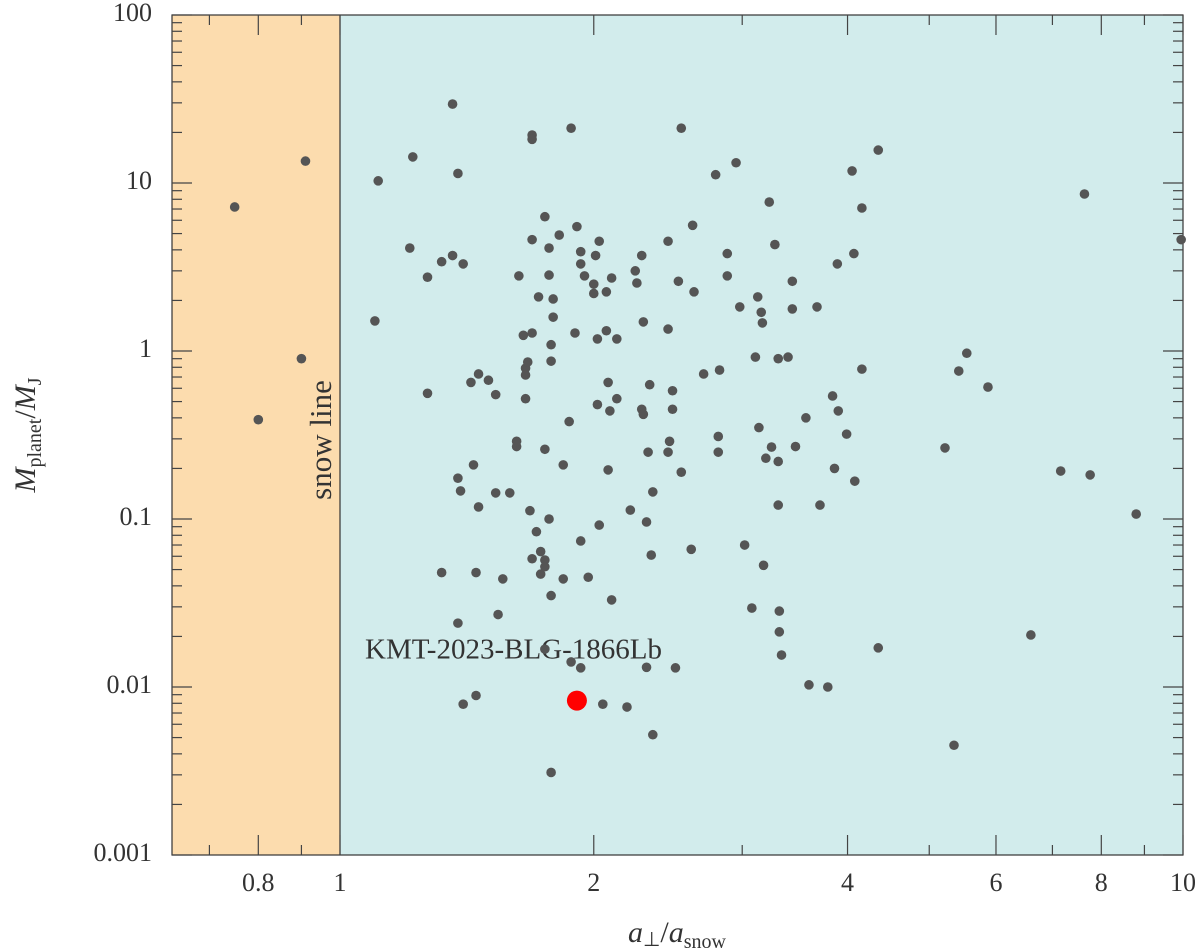 The width and height of the screenshot is (1200, 952). I want to click on x-label-part: snow, so click(705, 941).